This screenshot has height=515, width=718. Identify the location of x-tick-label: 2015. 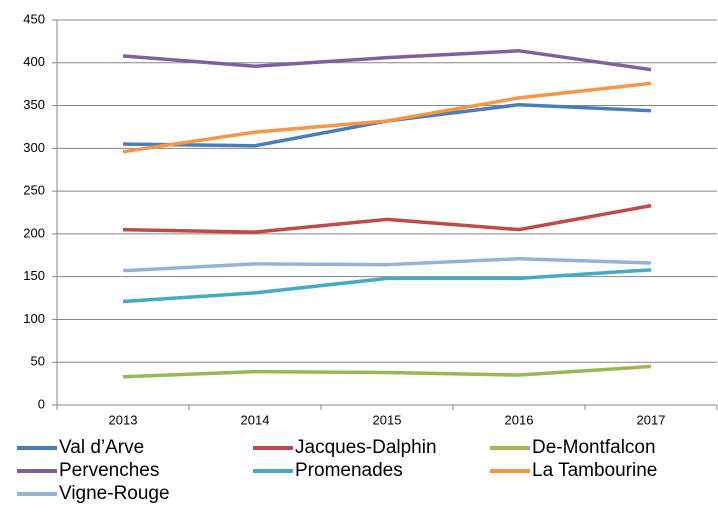
(387, 419).